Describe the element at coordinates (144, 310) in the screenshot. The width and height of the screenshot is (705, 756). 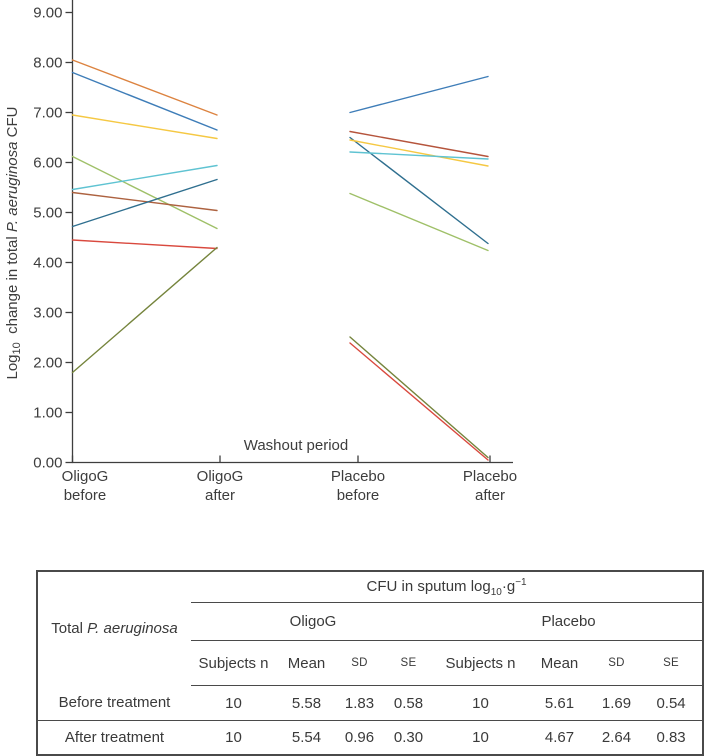
I see `subject-line-oligoG-olive` at that location.